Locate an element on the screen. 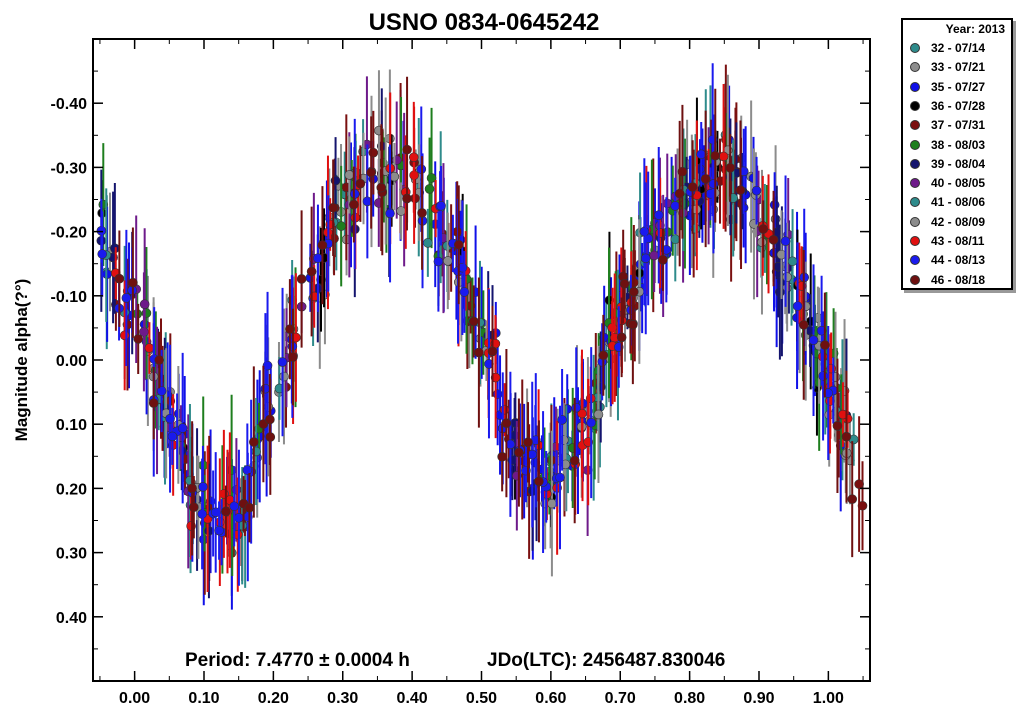 This screenshot has width=1016, height=714. legend-title: Year: 2013 is located at coordinates (975, 29).